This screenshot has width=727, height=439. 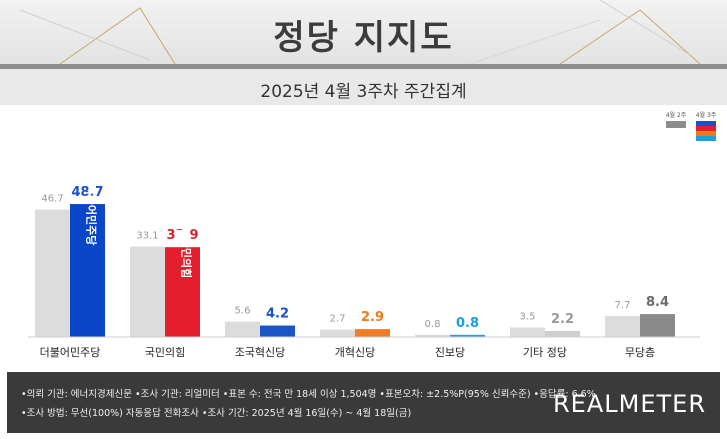 What do you see at coordinates (676, 115) in the screenshot?
I see `legend-prev-label: 4월 2주` at bounding box center [676, 115].